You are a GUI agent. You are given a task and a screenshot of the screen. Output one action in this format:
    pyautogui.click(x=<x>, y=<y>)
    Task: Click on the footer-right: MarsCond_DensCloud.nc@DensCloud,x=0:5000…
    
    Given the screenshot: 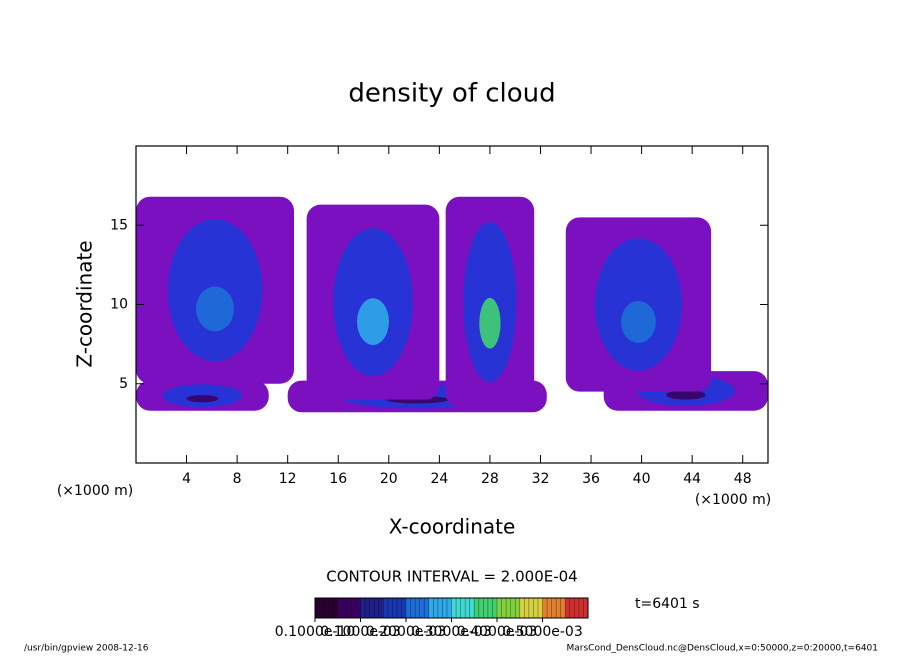 What is the action you would take?
    pyautogui.click(x=723, y=649)
    